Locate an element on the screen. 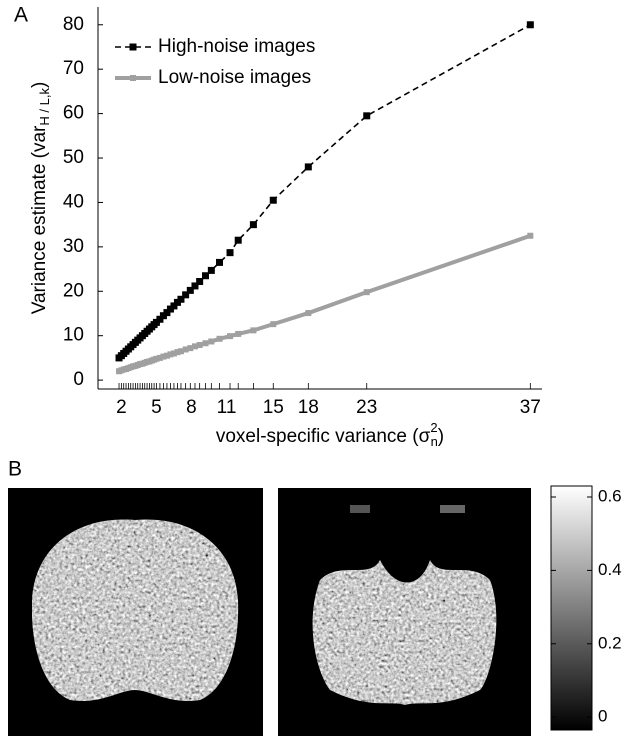 This screenshot has width=640, height=745. y-tick-label: 60 is located at coordinates (73, 113).